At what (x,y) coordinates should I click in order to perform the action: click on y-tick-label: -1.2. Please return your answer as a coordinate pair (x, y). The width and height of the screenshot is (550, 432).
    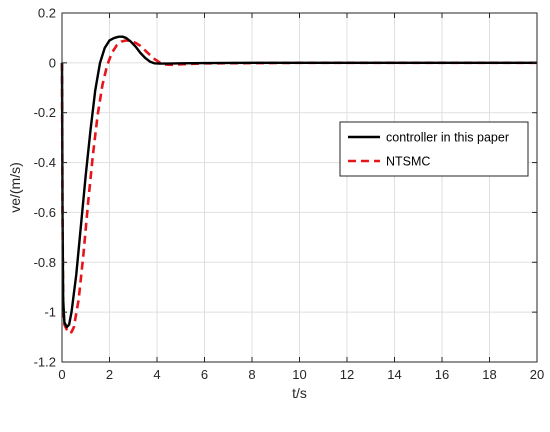
    Looking at the image, I should click on (45, 362).